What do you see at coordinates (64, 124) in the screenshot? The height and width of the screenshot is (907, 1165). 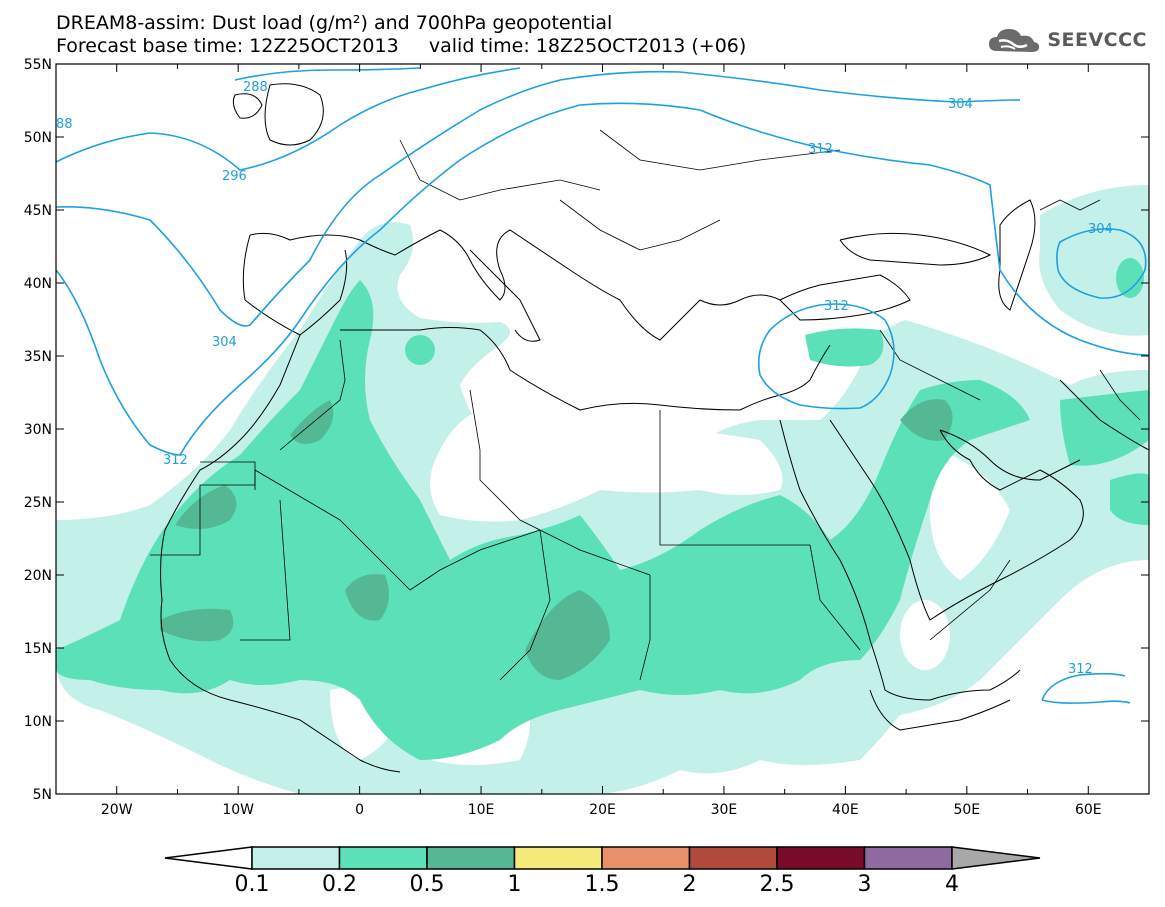 I see `contour-label: 88` at bounding box center [64, 124].